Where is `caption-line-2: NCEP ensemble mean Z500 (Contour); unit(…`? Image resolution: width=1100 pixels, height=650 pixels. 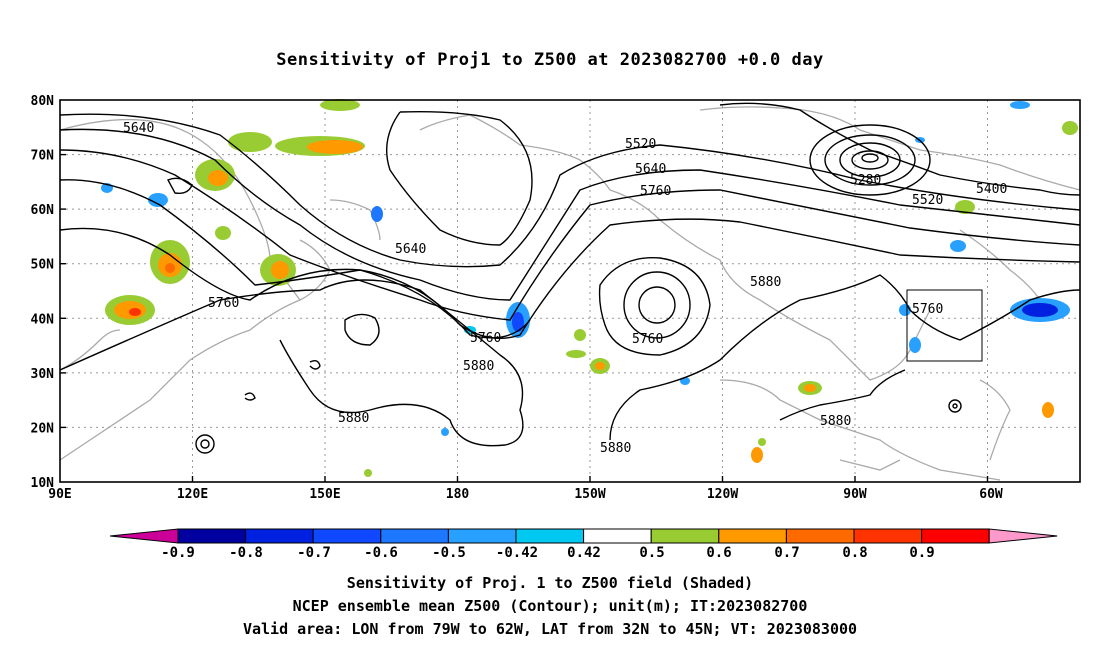 caption-line-2: NCEP ensemble mean Z500 (Contour); unit(… is located at coordinates (550, 606).